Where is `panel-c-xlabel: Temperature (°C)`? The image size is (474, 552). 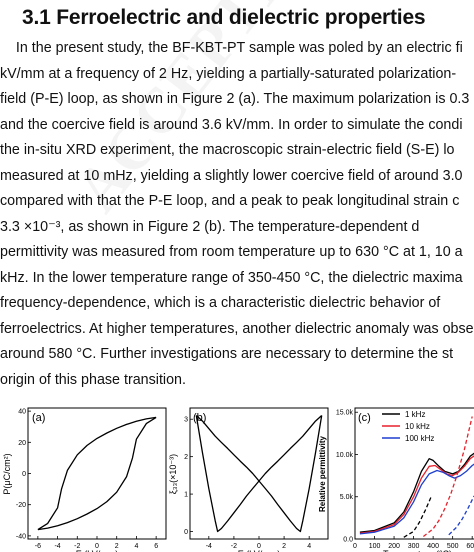 panel-c-xlabel: Temperature (°C) is located at coordinates (417, 550).